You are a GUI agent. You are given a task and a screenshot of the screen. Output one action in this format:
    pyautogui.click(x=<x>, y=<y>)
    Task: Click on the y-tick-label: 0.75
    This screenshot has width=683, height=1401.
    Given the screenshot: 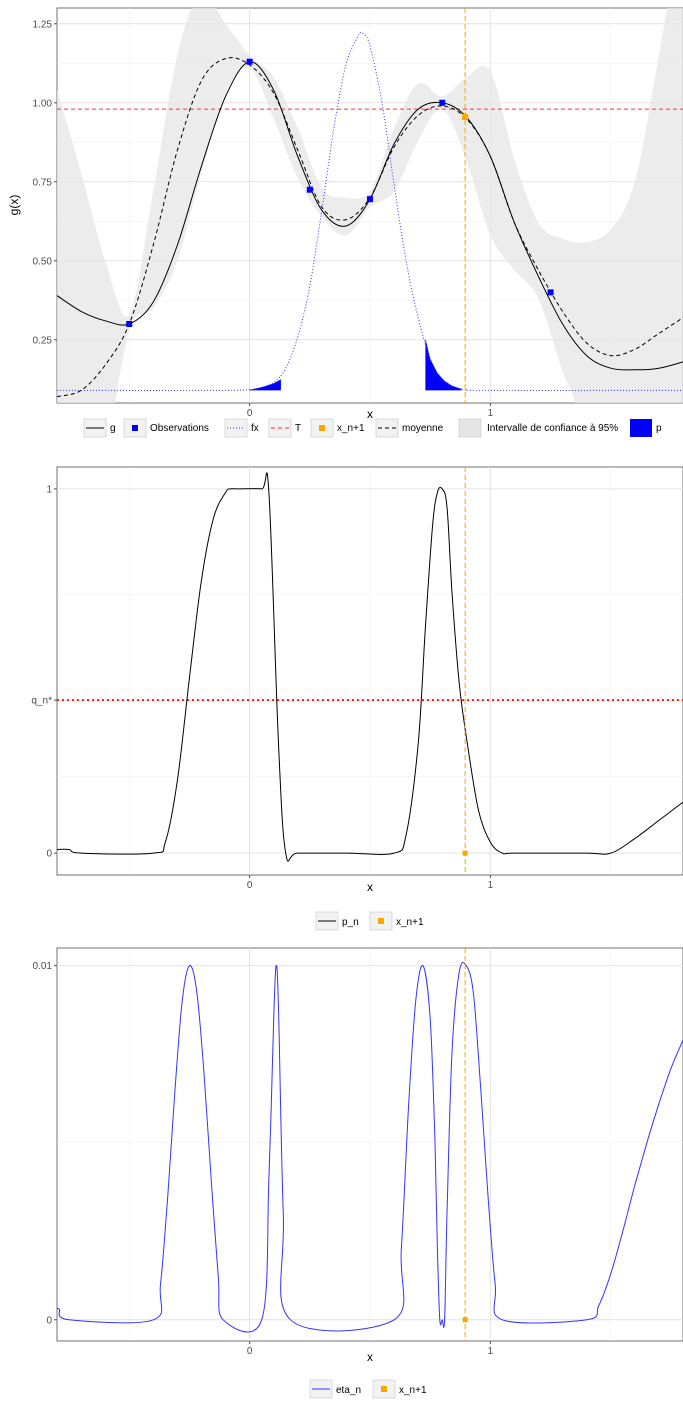 What is the action you would take?
    pyautogui.click(x=43, y=182)
    